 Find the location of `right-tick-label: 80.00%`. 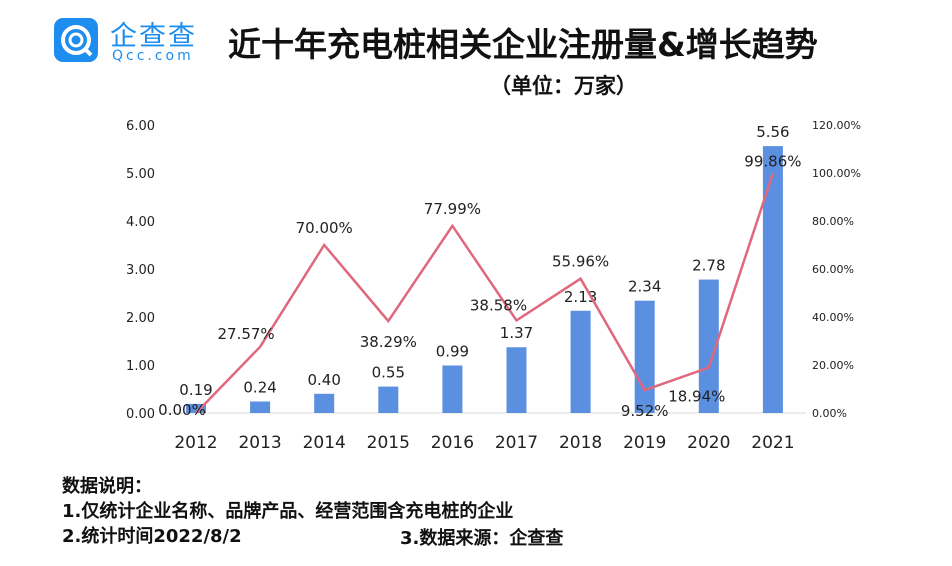

right-tick-label: 80.00% is located at coordinates (833, 221).